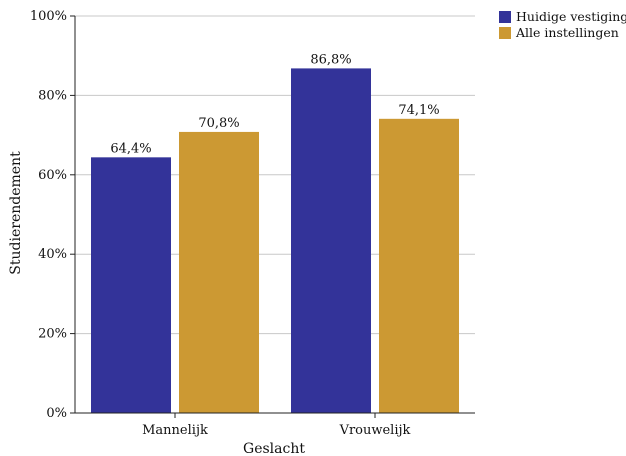 This screenshot has height=456, width=626. Describe the element at coordinates (52, 254) in the screenshot. I see `y-tick-label: 40%` at that location.